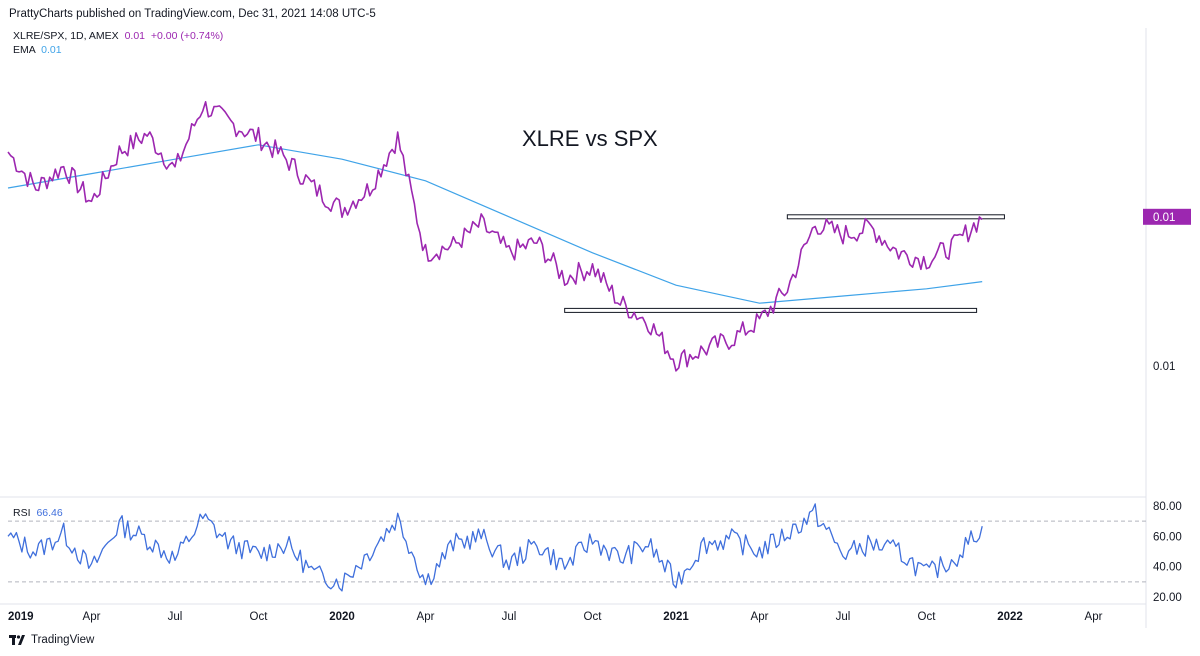  What do you see at coordinates (49, 513) in the screenshot?
I see `rsi-value: 66.46` at bounding box center [49, 513].